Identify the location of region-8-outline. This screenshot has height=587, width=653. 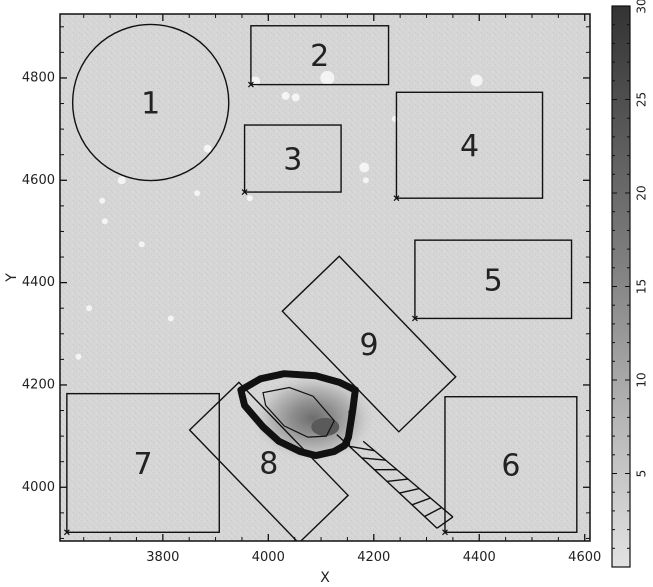
(269, 461).